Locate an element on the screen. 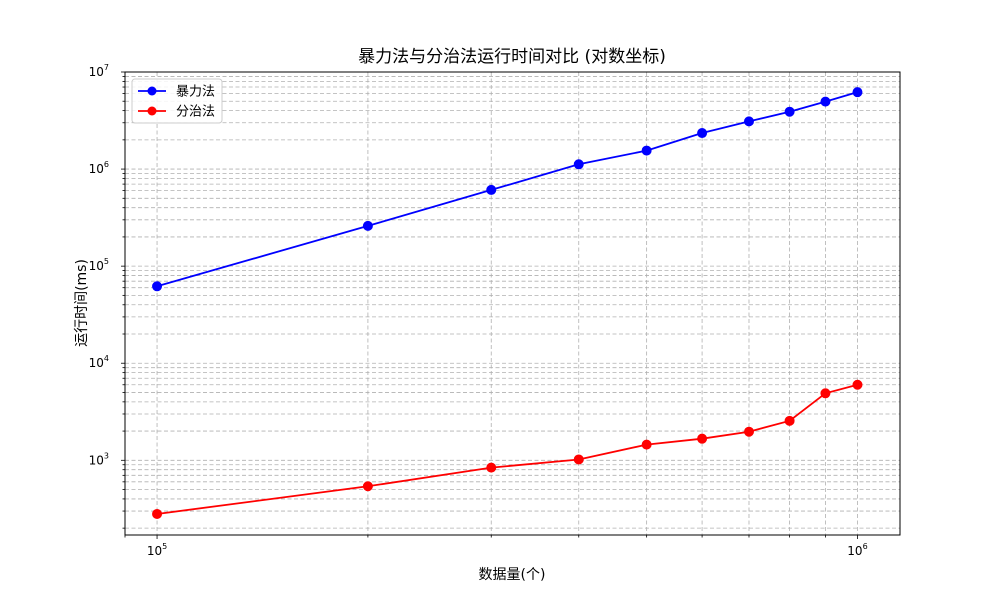 This screenshot has height=604, width=1000. y-tick-label: 10⁵ is located at coordinates (99, 265).